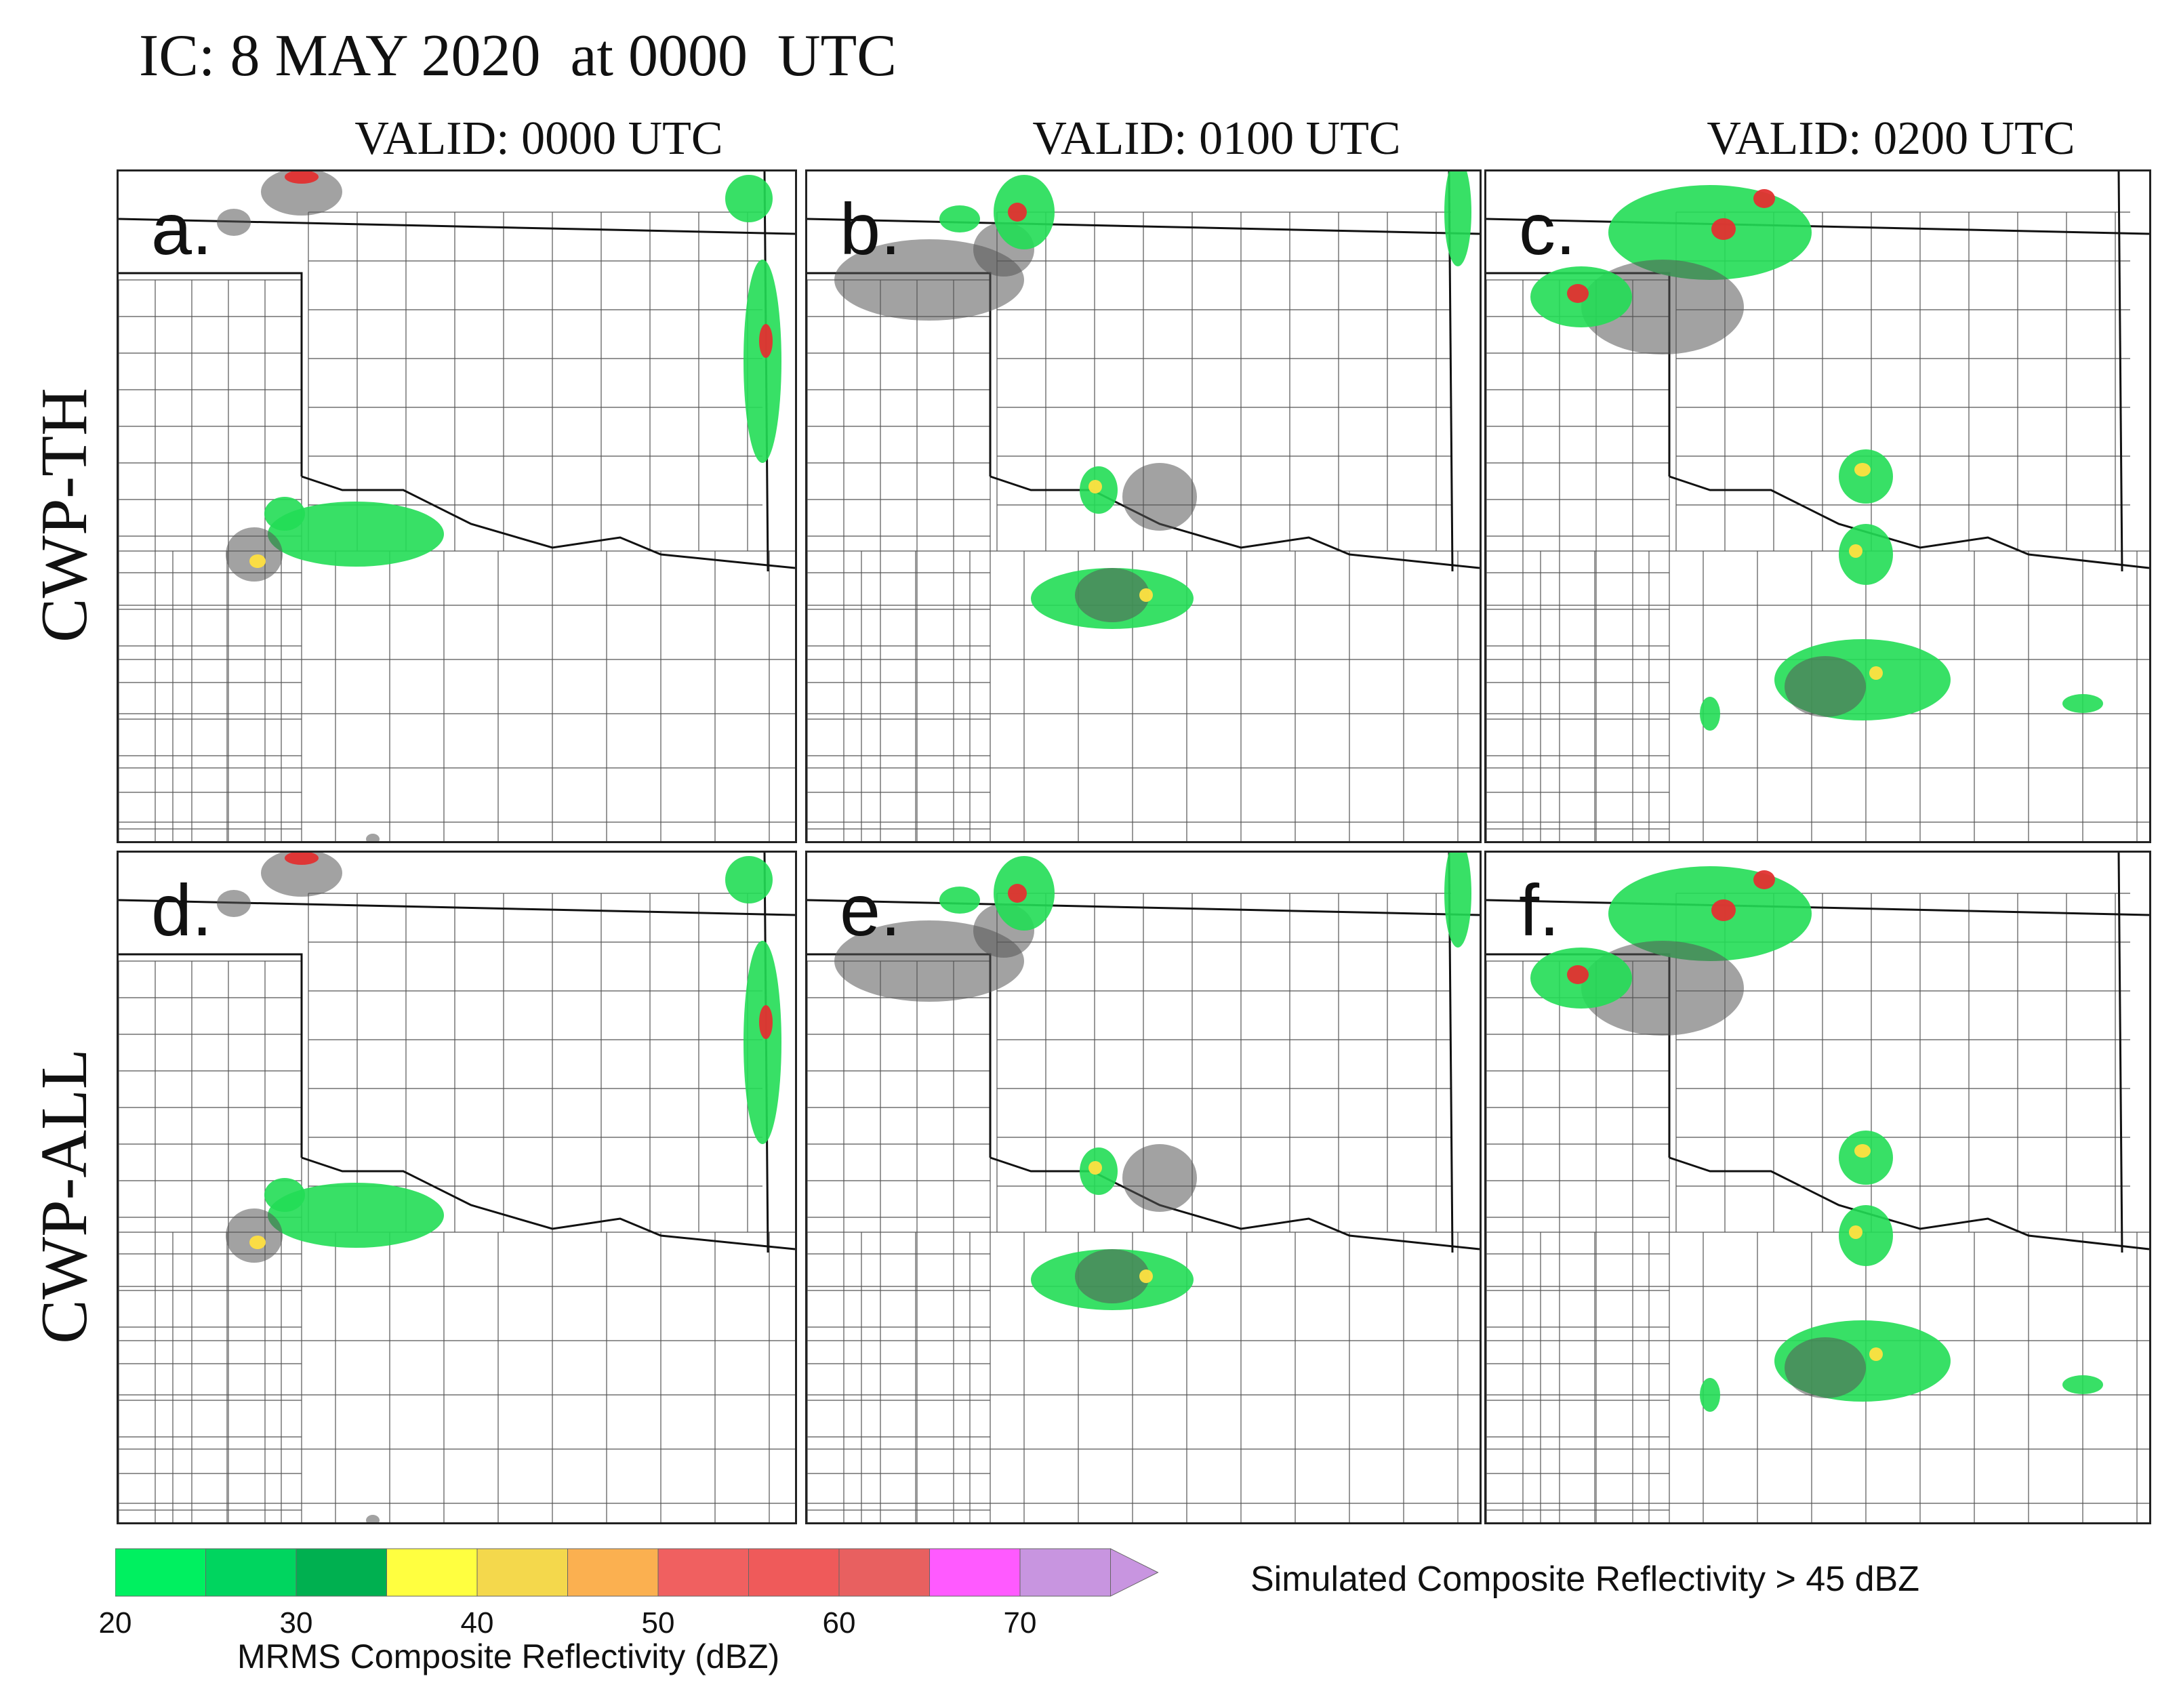  Describe the element at coordinates (870, 229) in the screenshot. I see `panel-label-b: b.` at that location.